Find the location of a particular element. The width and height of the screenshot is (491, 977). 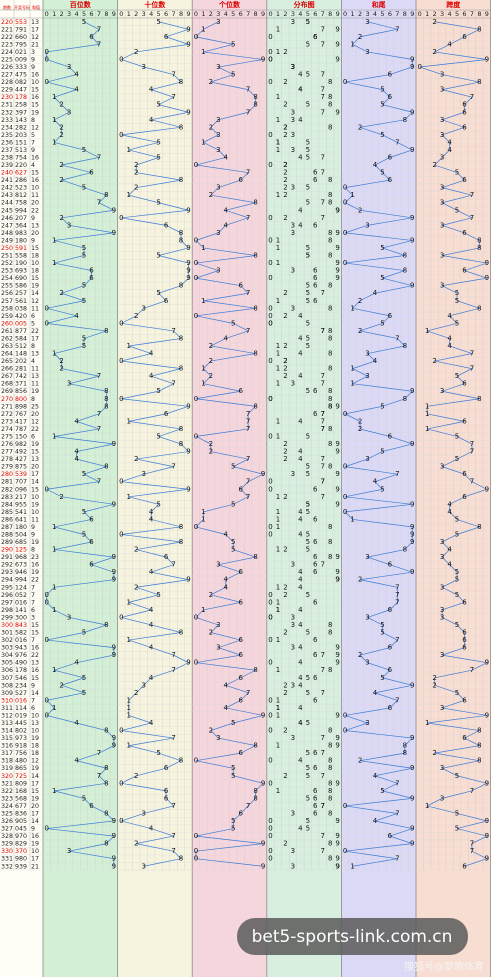

sum: 25 is located at coordinates (35, 406).